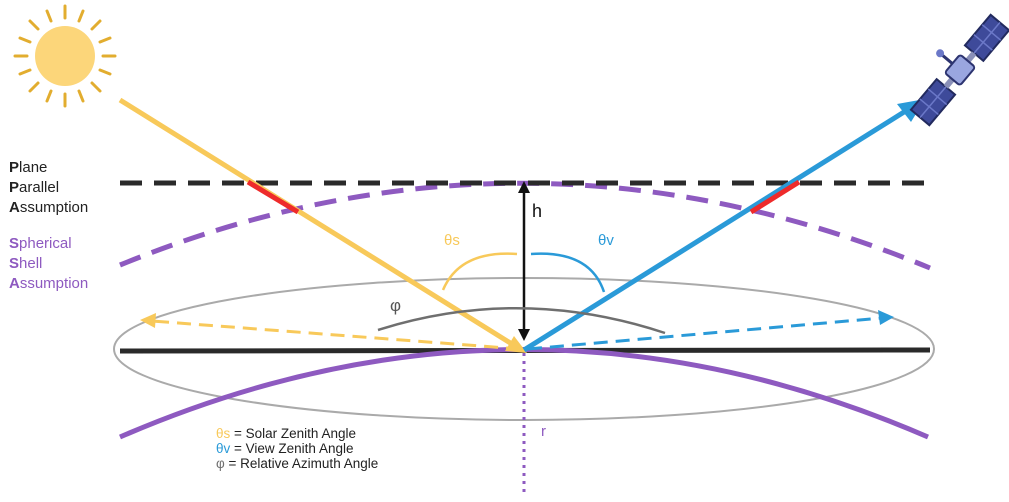 The width and height of the screenshot is (1009, 502). I want to click on legend-text-relative-azimuth: = Relative Azimuth Angle, so click(301, 463).